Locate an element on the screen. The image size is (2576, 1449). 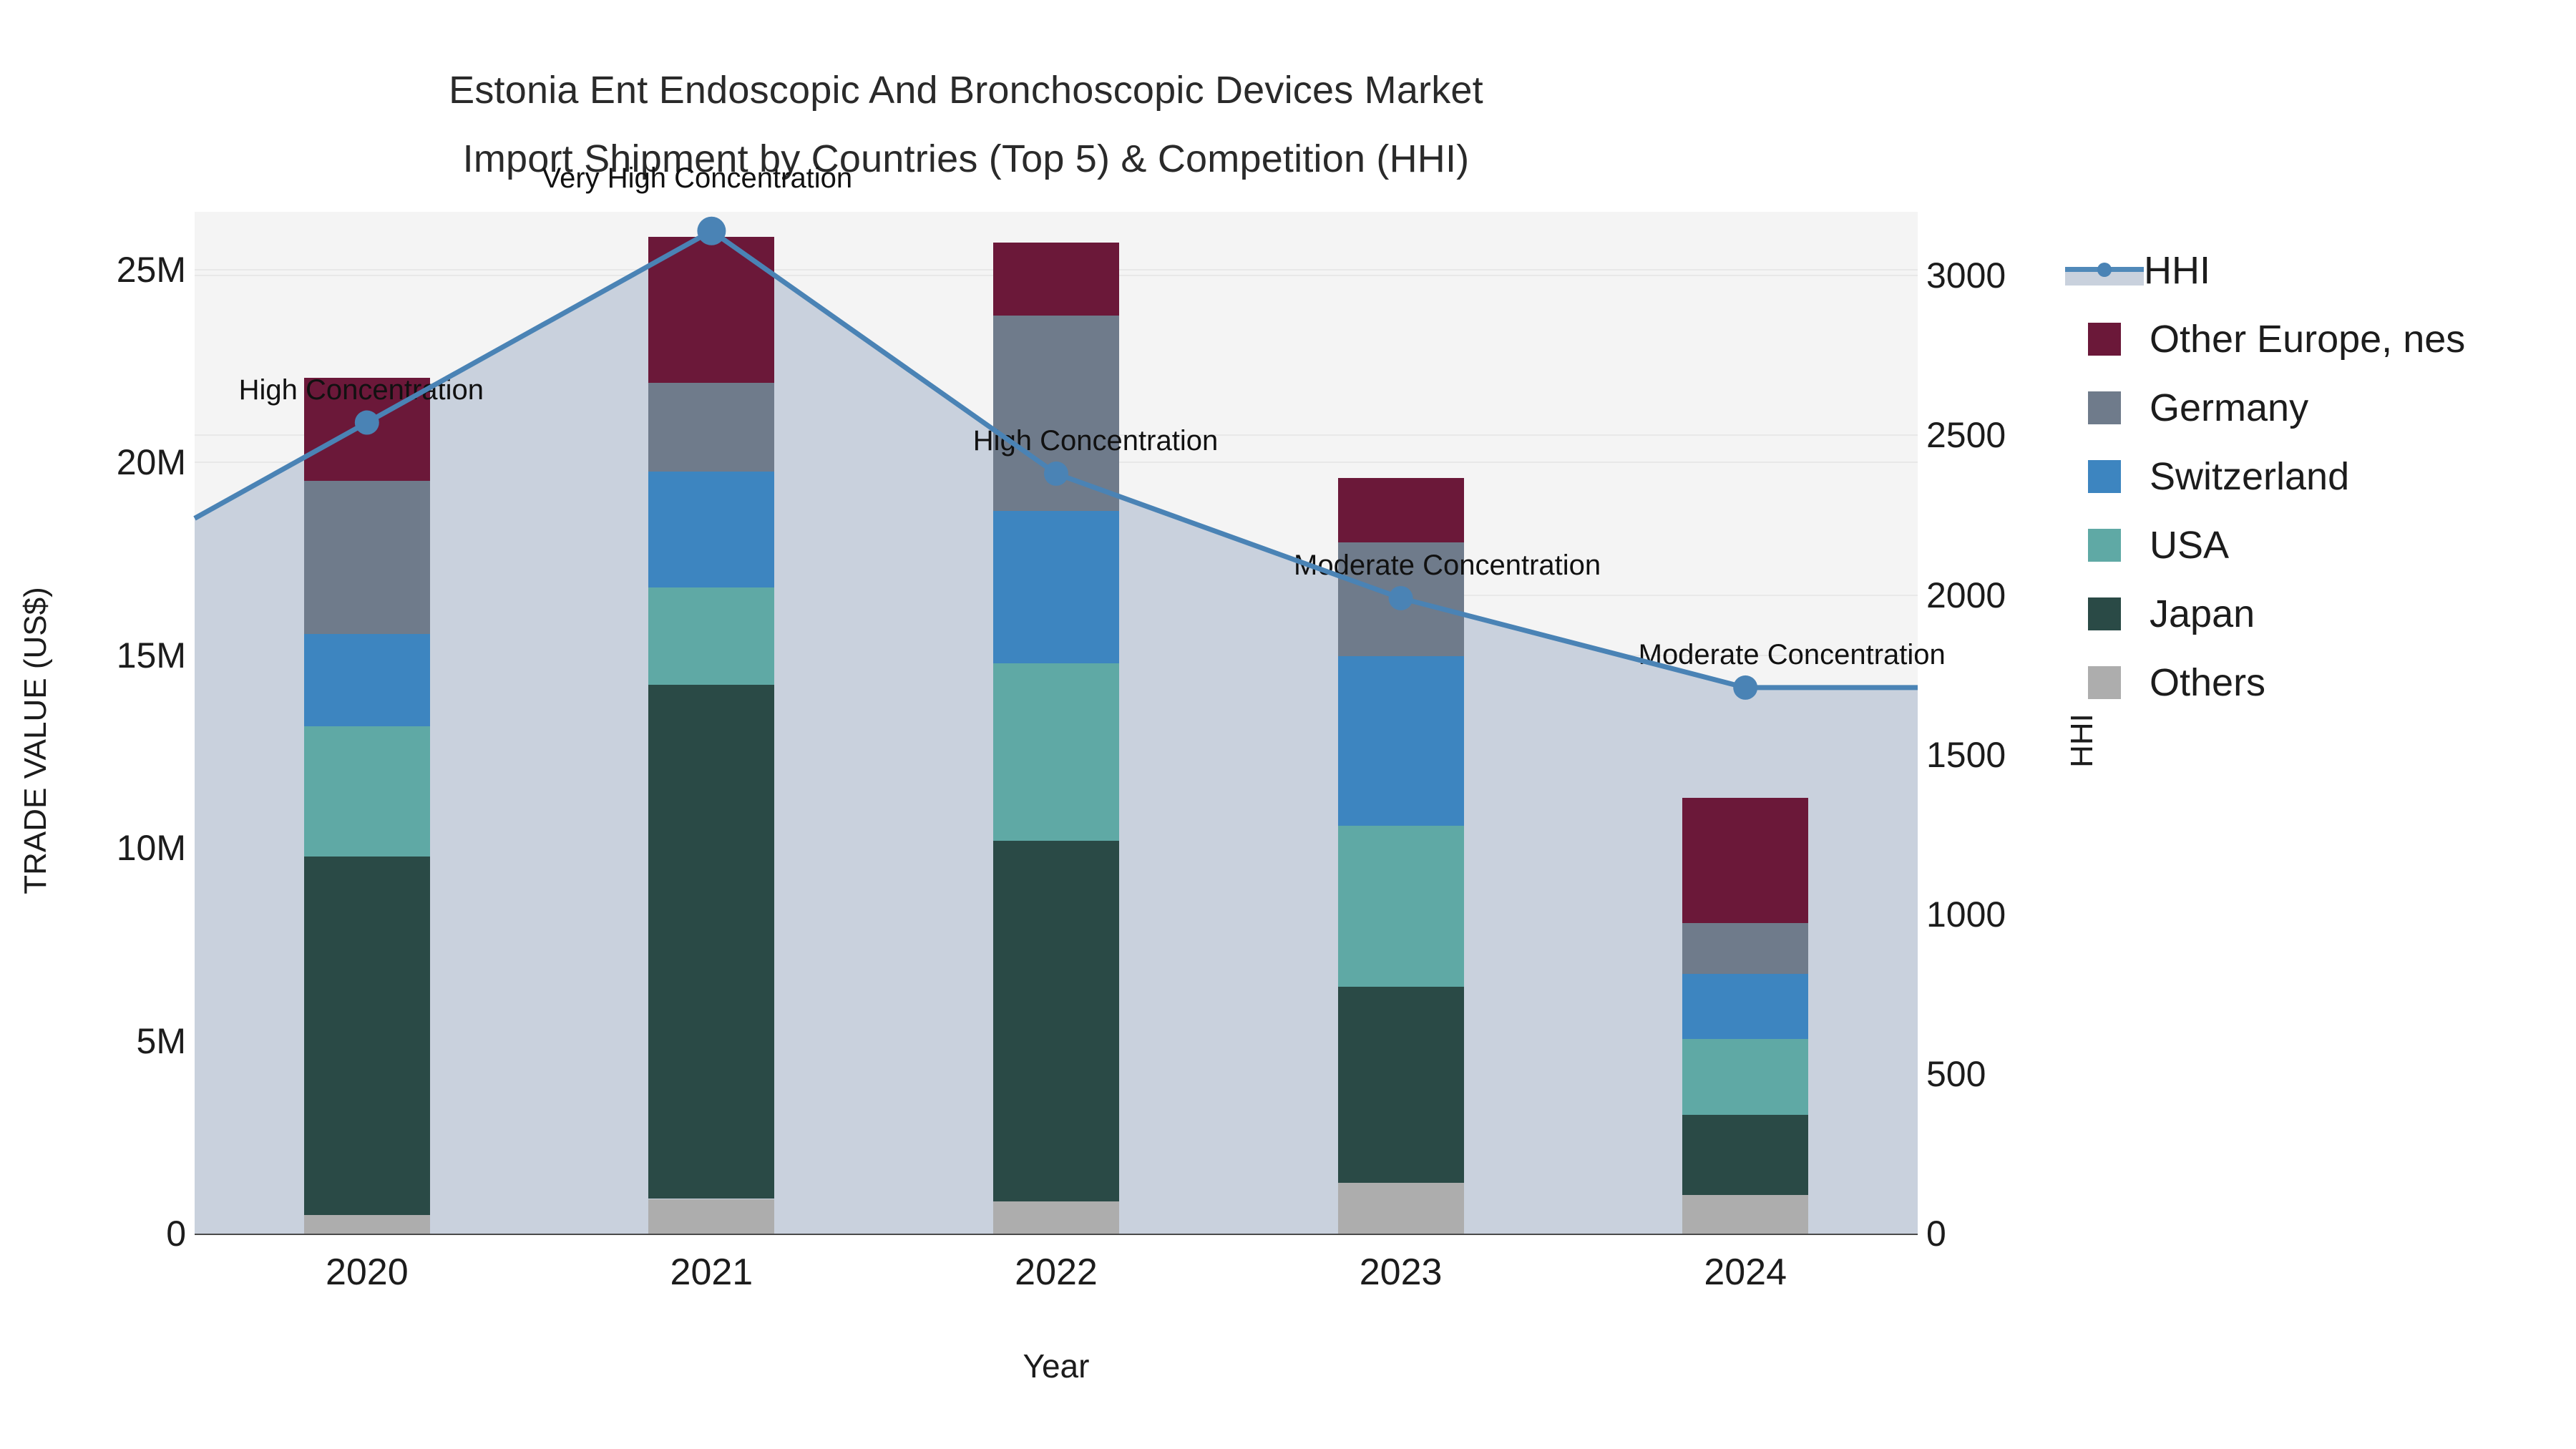
x-axis-tick-label-2020: 2020 is located at coordinates (367, 1272).